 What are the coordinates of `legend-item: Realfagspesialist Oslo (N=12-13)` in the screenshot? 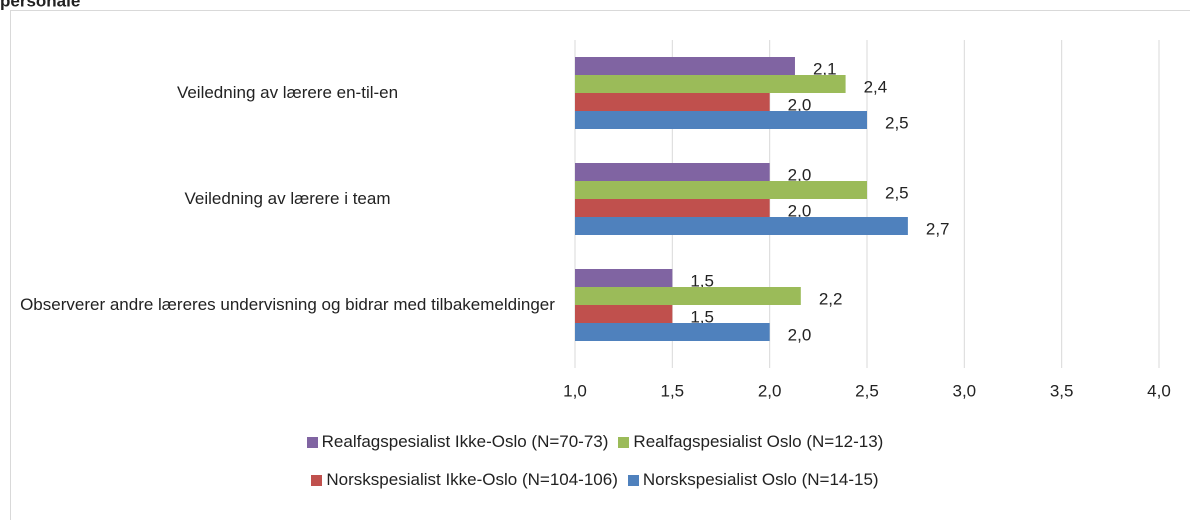 It's located at (750, 442).